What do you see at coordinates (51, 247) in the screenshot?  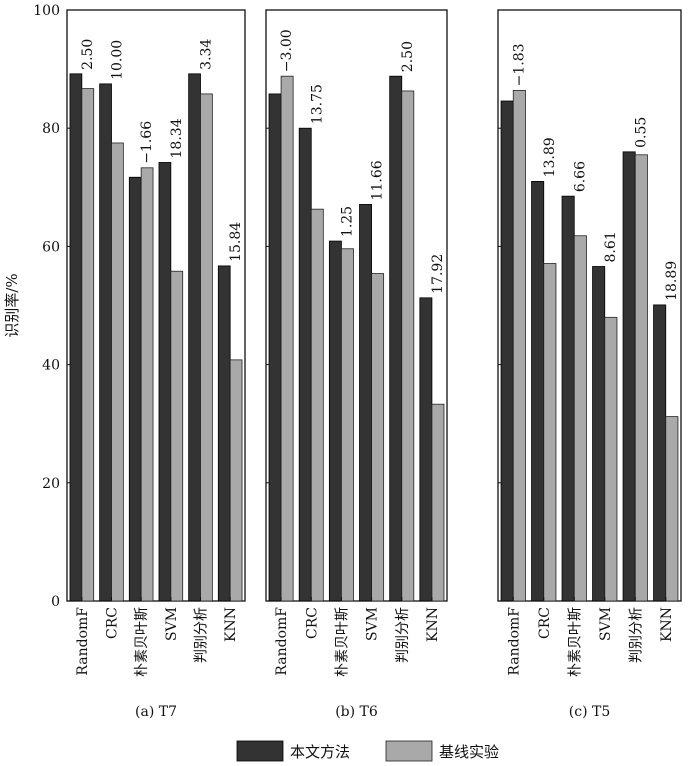 I see `y-tick-label-3: 60` at bounding box center [51, 247].